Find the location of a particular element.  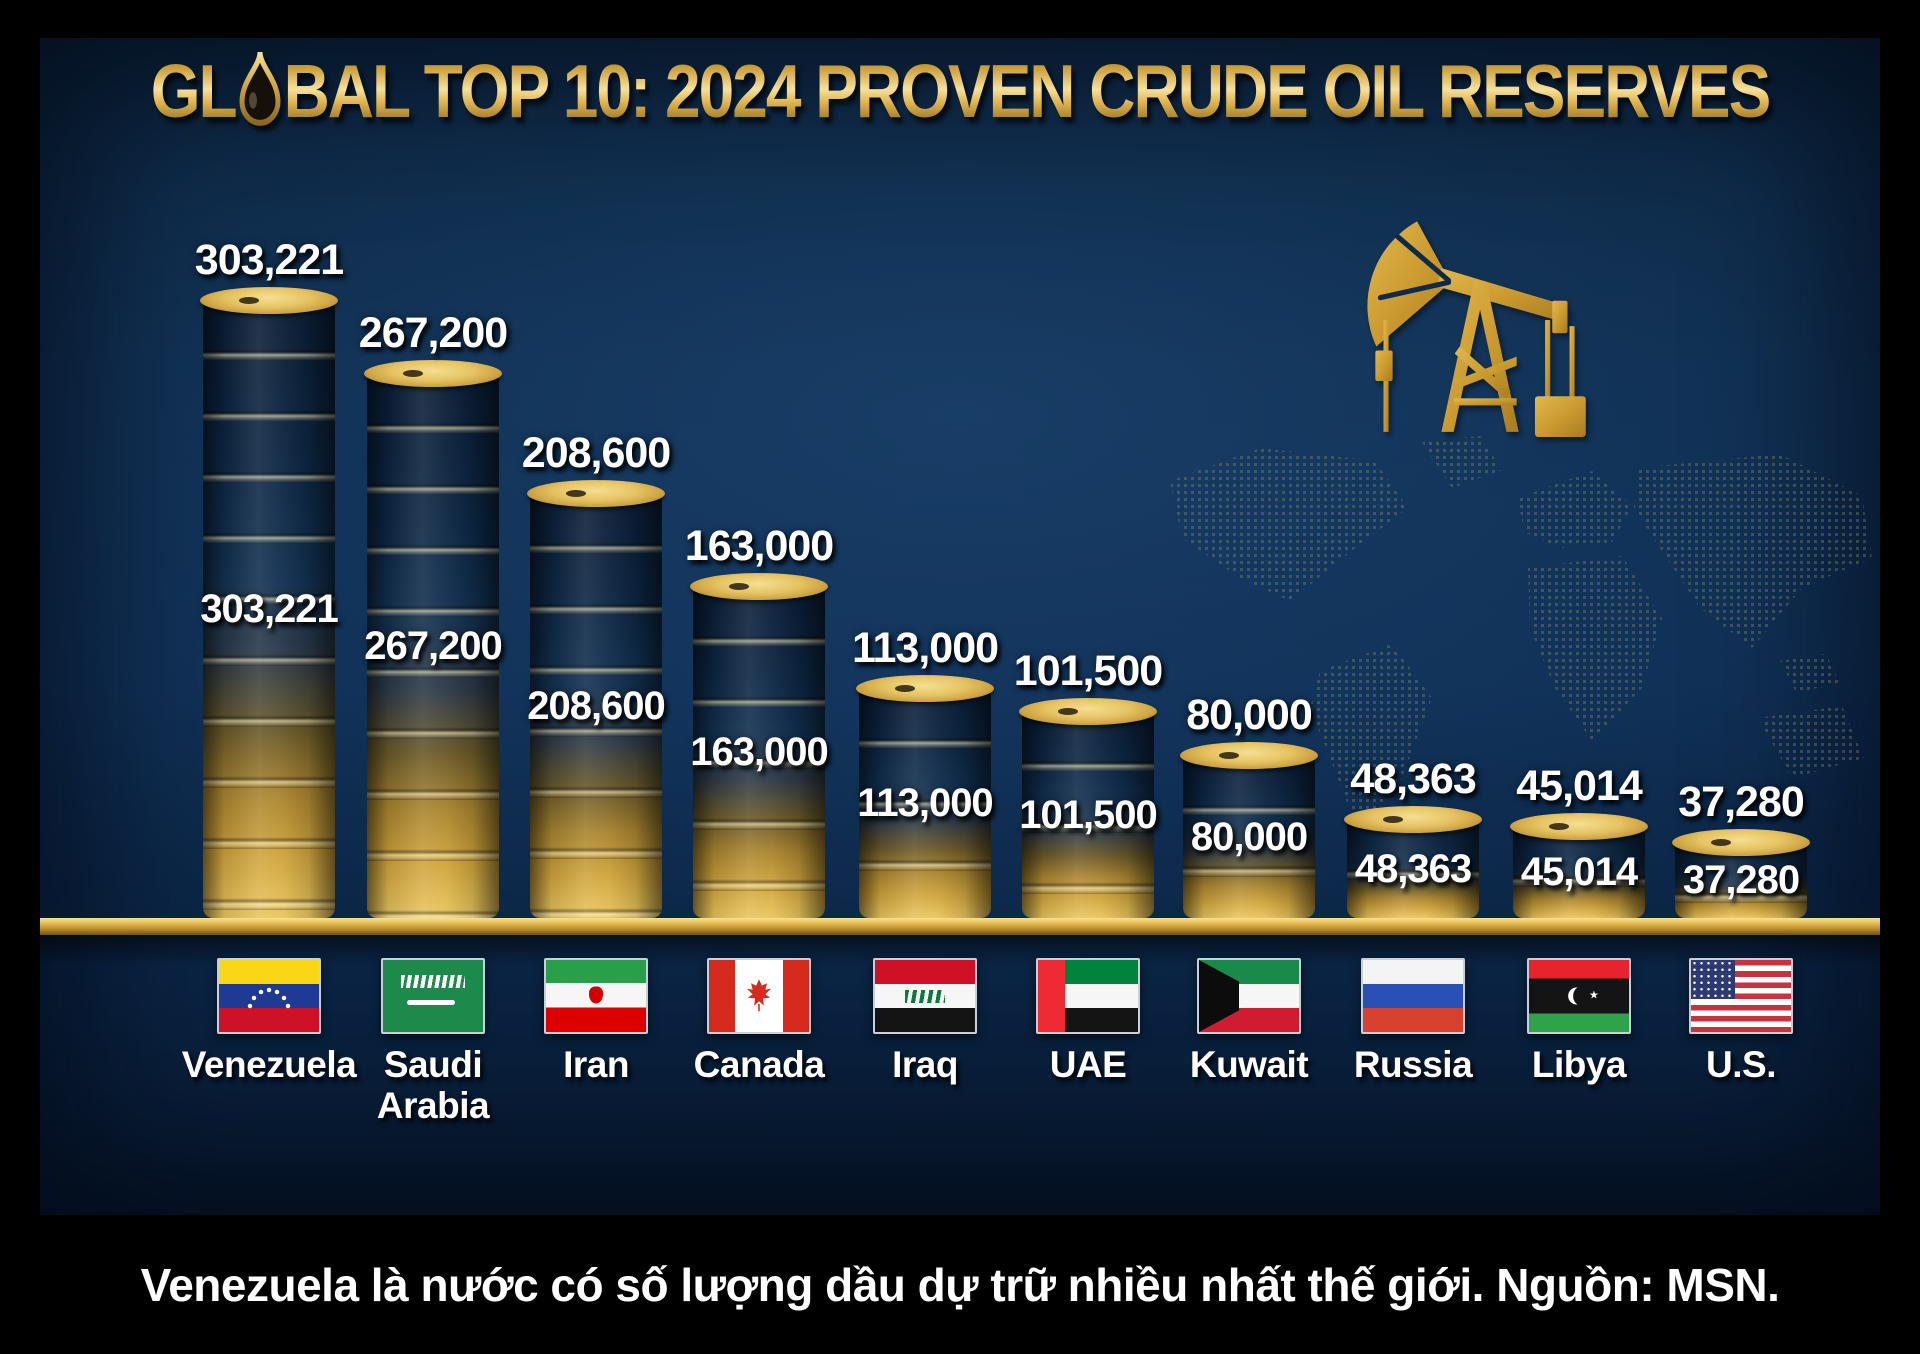

value-label-top: 208,600 is located at coordinates (596, 453).